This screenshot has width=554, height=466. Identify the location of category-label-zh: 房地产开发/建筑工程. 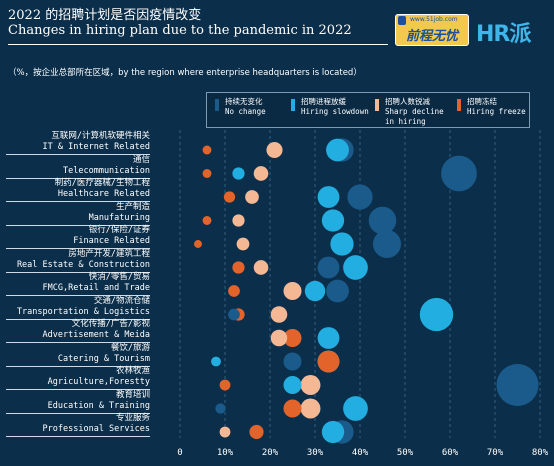
(109, 253).